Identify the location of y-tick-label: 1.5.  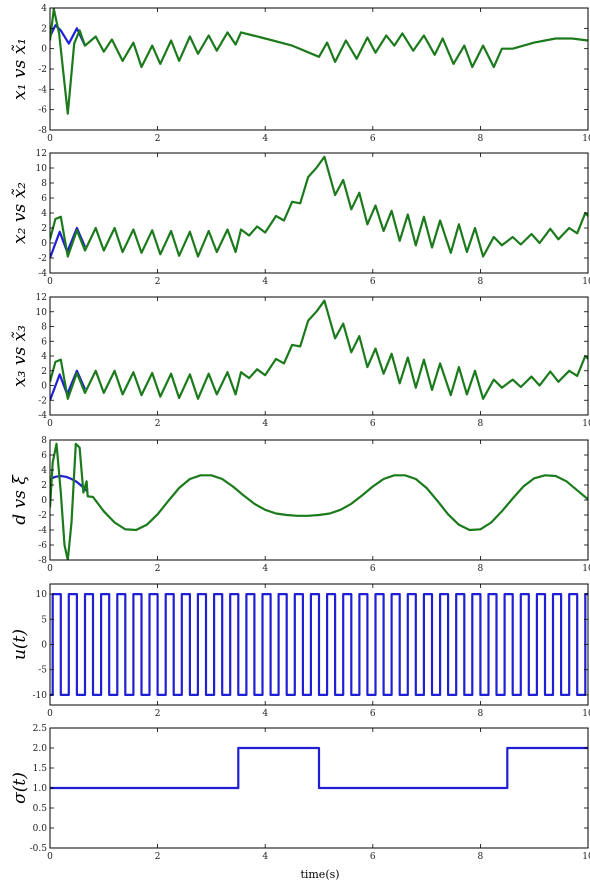
(40, 769).